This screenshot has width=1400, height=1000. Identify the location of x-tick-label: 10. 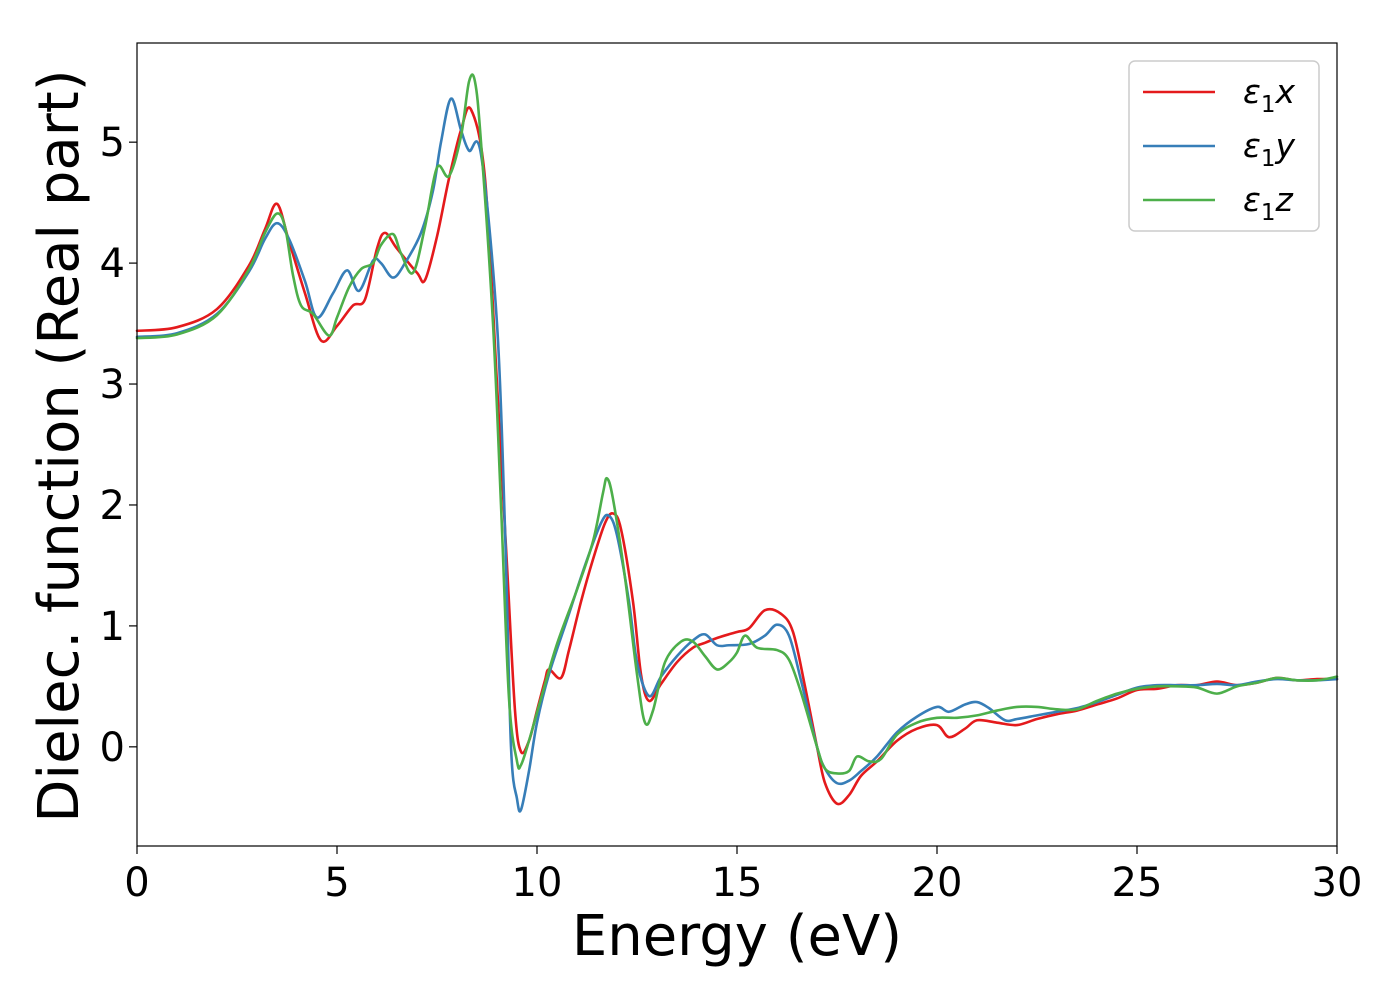
(537, 883).